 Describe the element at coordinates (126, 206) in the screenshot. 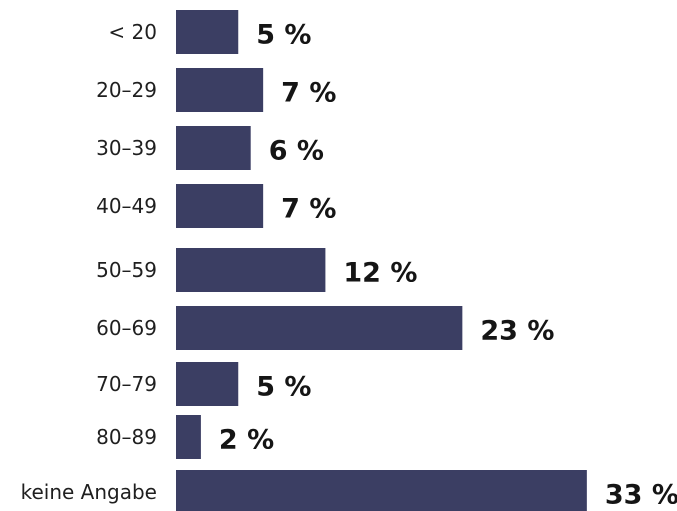

I see `category-label: 40–49` at that location.